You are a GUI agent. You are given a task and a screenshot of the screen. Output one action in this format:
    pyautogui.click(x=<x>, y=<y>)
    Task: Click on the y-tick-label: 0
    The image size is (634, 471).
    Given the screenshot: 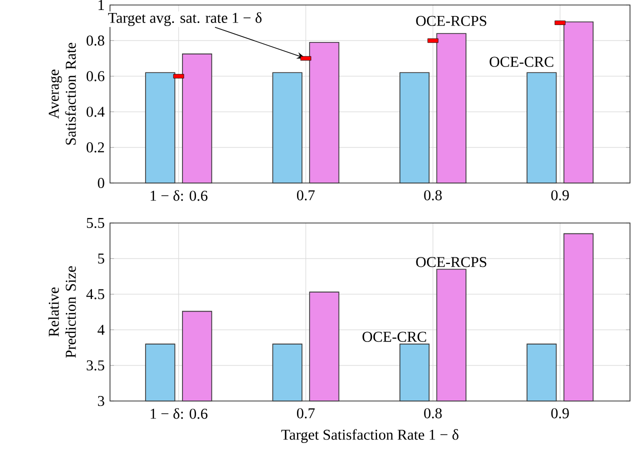 What is the action you would take?
    pyautogui.click(x=101, y=183)
    